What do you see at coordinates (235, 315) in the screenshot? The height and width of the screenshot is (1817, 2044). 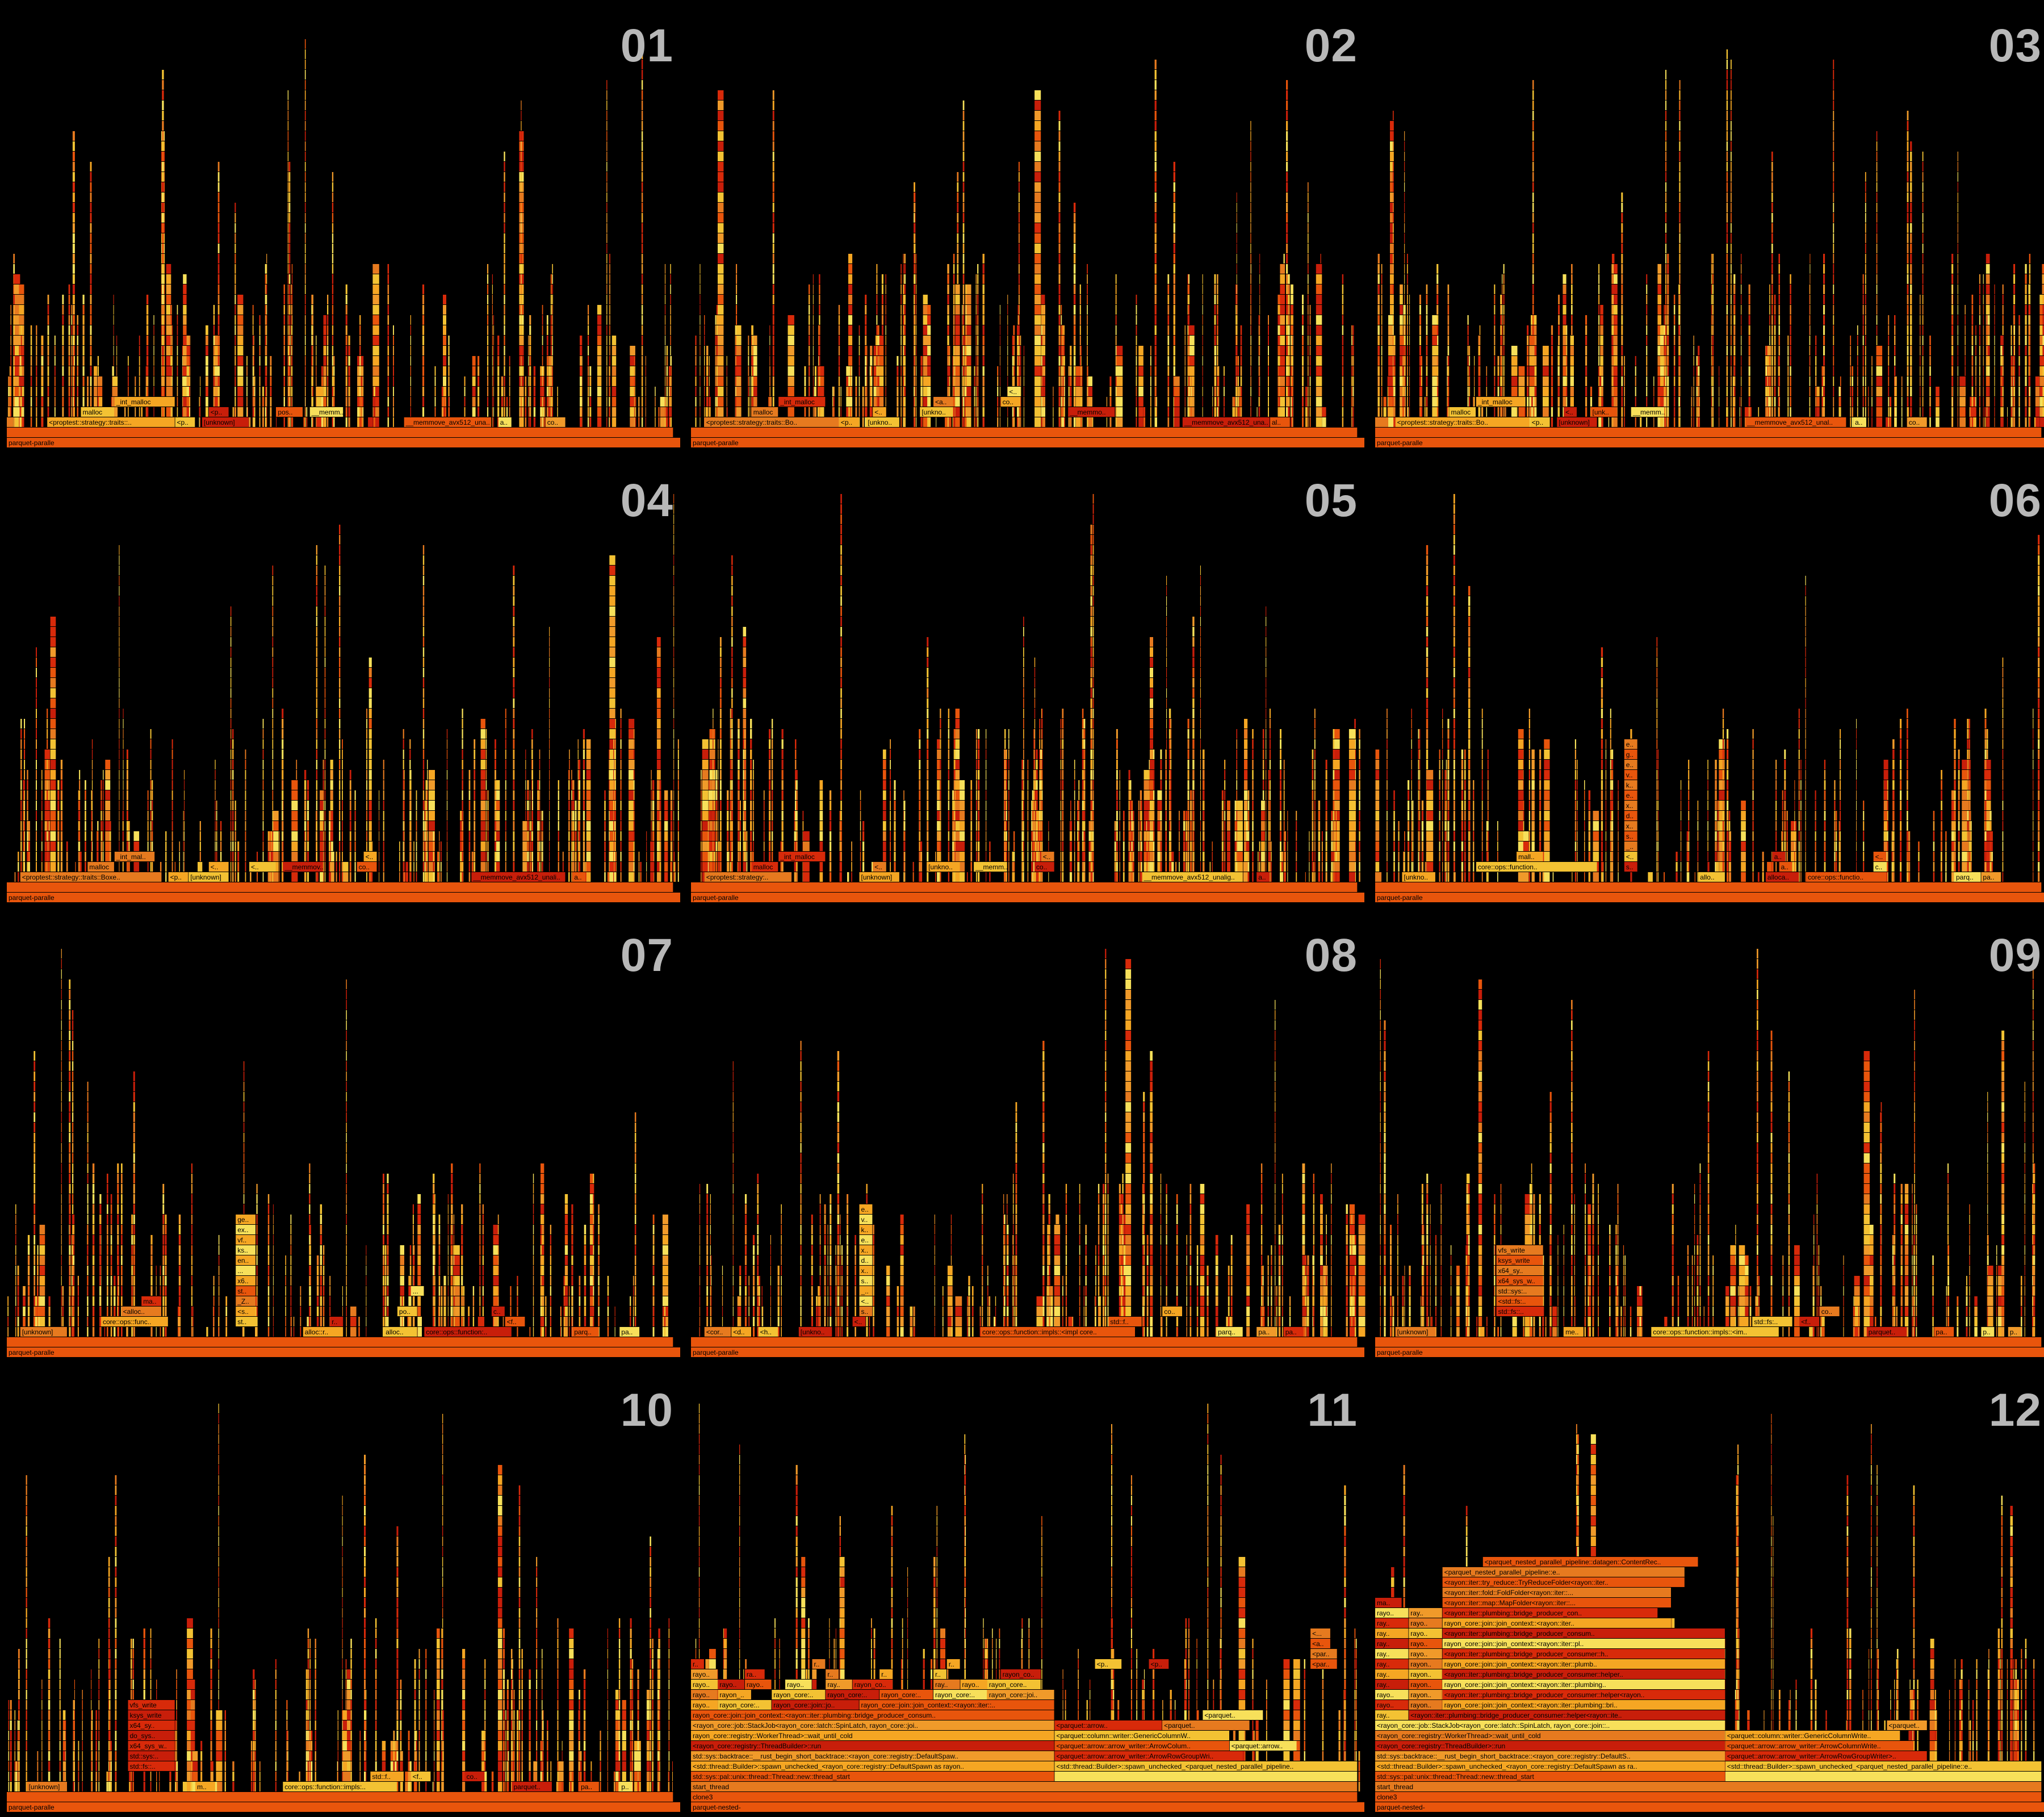 I see `flame-stack` at bounding box center [235, 315].